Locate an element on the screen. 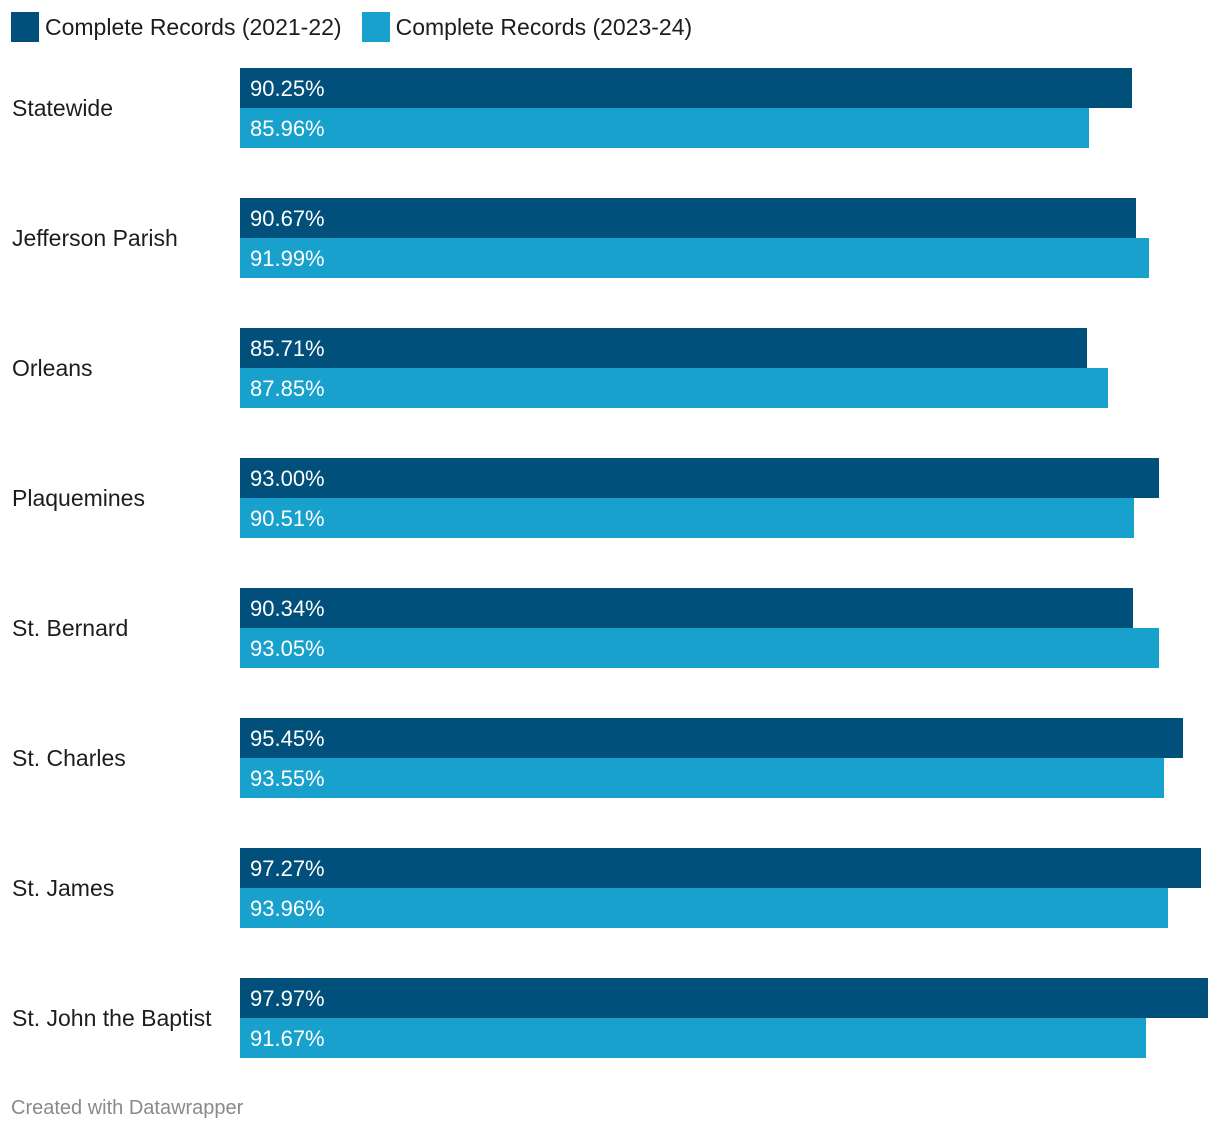 The height and width of the screenshot is (1136, 1220). bar-value-label: 95.45% is located at coordinates (287, 738).